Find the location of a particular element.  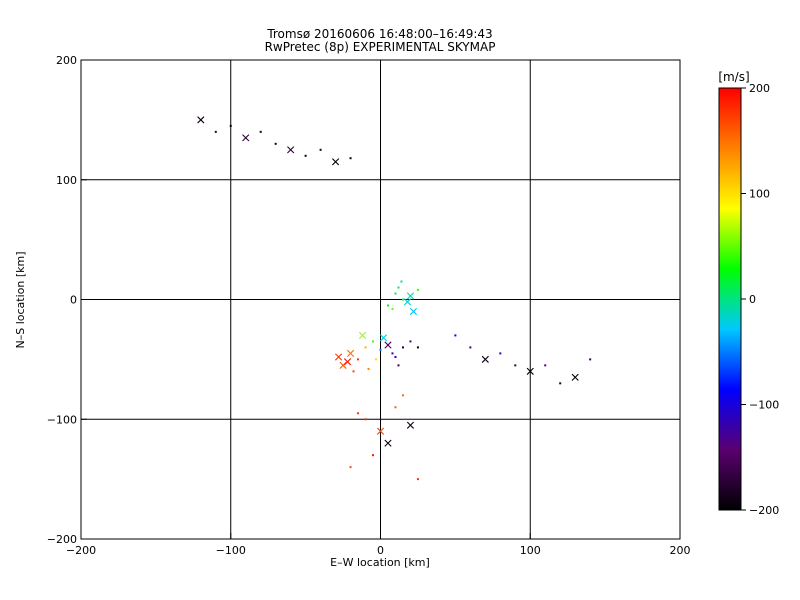

y-tick-label: 200 is located at coordinates (66, 60).